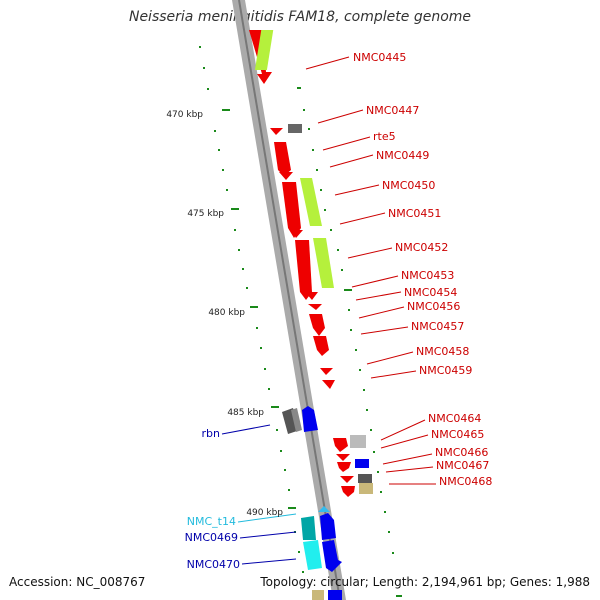 The width and height of the screenshot is (600, 600). Describe the element at coordinates (213, 564) in the screenshot. I see `gene-label: NMC0470` at that location.